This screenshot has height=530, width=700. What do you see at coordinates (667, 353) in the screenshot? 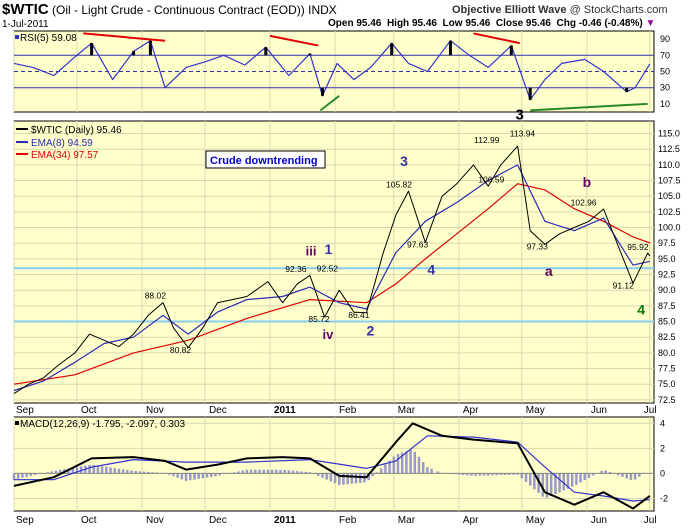
I see `price-tick-label: 80.0` at bounding box center [667, 353].